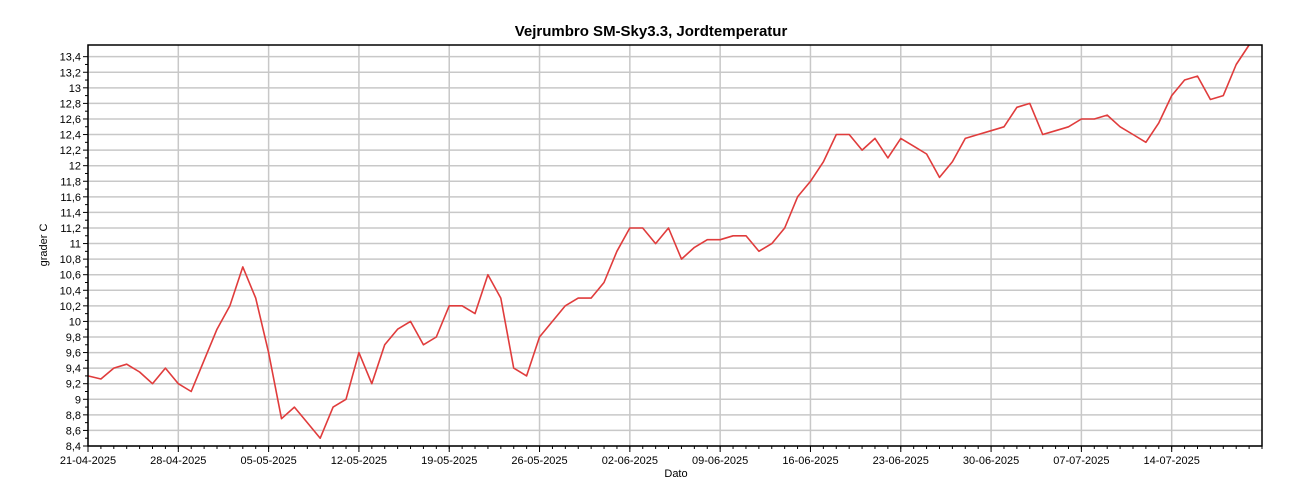  What do you see at coordinates (675, 474) in the screenshot?
I see `x-axis-label: Dato` at bounding box center [675, 474].